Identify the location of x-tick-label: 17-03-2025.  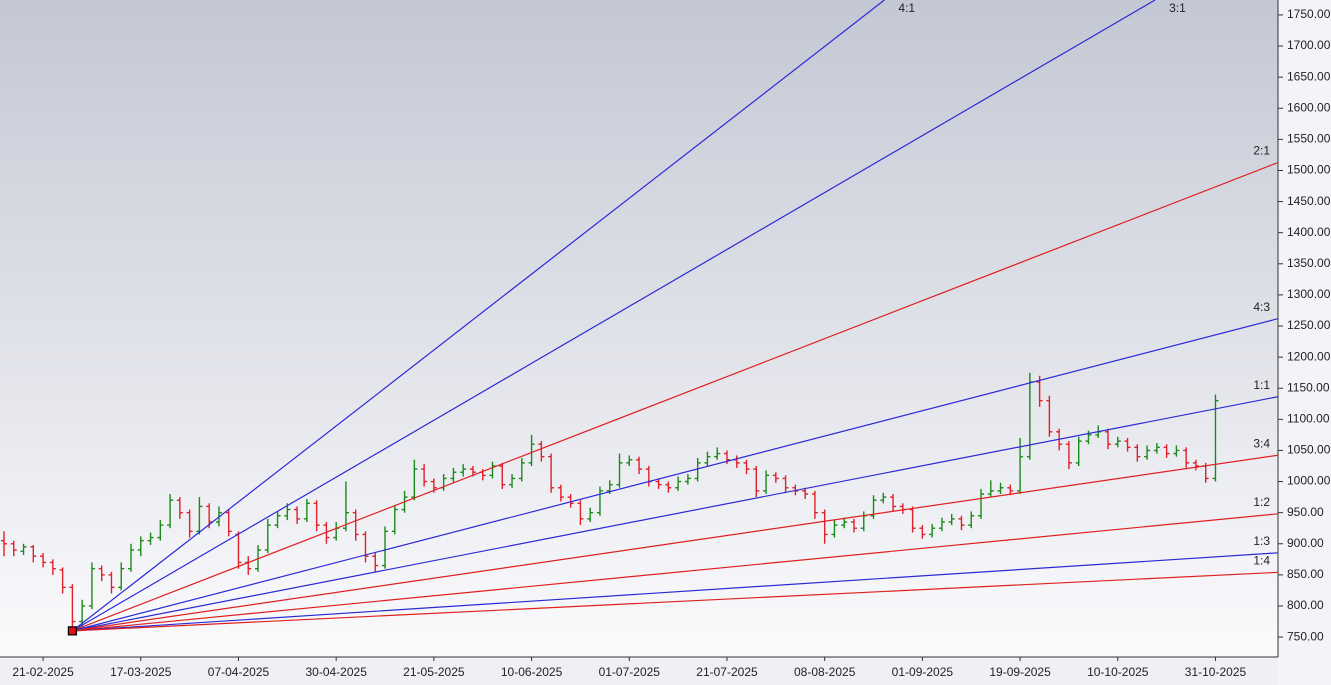
(141, 672).